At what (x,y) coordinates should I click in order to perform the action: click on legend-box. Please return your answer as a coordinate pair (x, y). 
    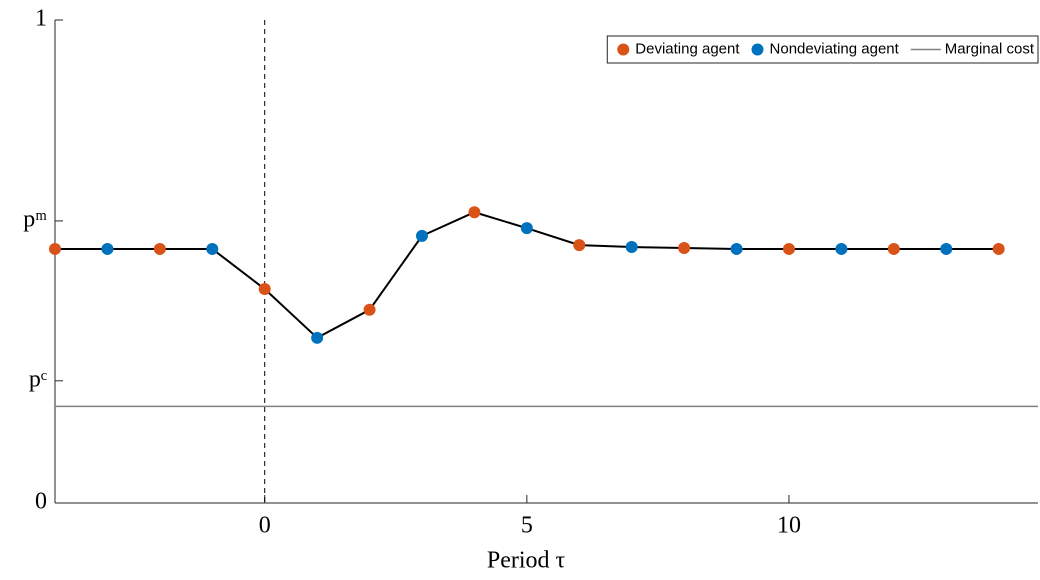
    Looking at the image, I should click on (822, 49).